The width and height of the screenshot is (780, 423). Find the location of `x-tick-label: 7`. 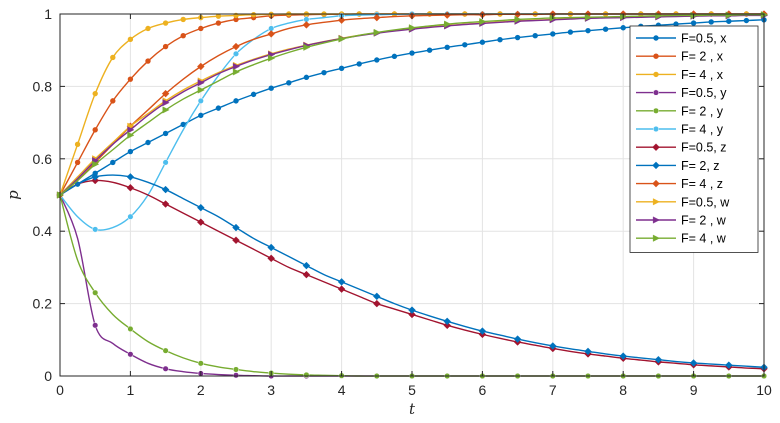

x-tick-label: 7 is located at coordinates (553, 390).